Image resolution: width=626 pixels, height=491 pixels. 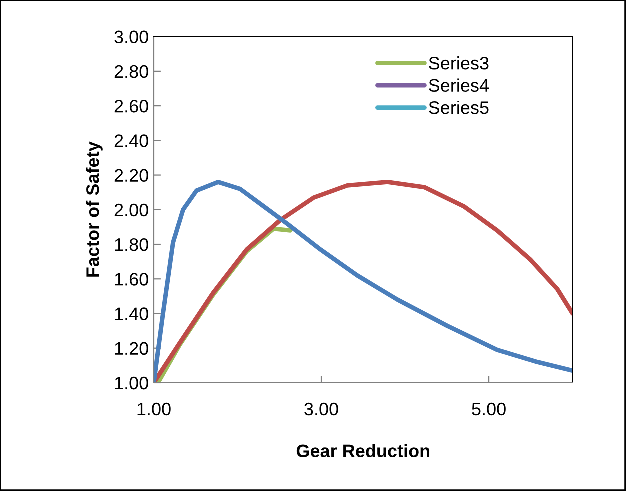 What do you see at coordinates (131, 210) in the screenshot?
I see `y-tick-label: 2.00` at bounding box center [131, 210].